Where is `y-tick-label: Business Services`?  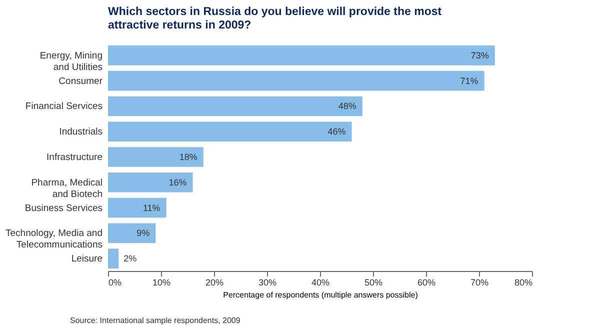
y-tick-label: Business Services is located at coordinates (63, 208).